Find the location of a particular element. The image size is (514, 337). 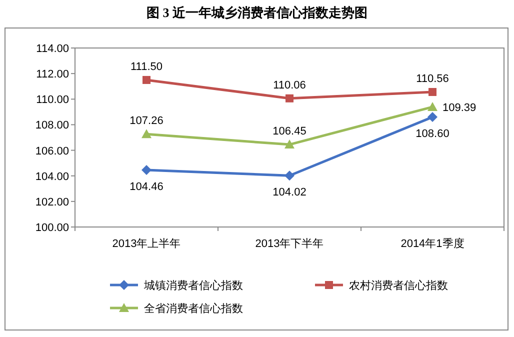

data-label: 108.60 is located at coordinates (433, 134).